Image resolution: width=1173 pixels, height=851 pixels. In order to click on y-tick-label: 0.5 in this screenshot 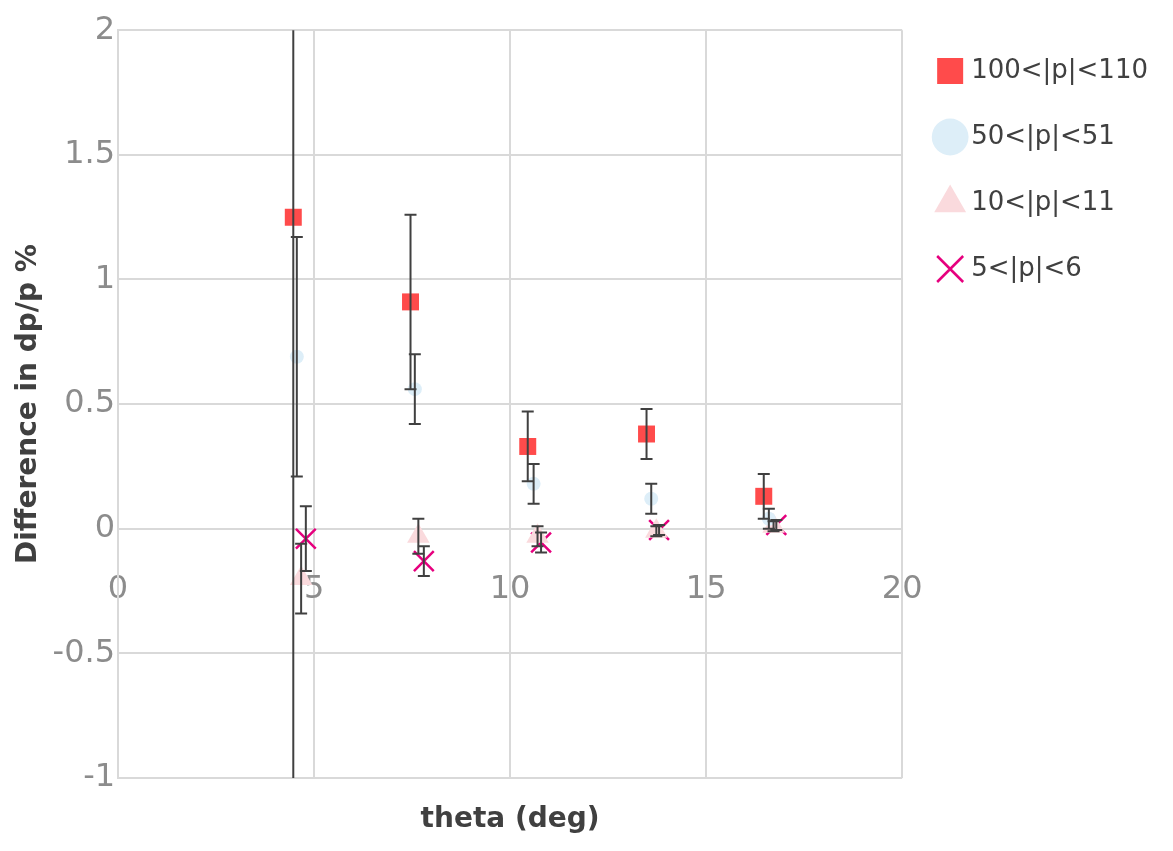, I will do `click(90, 401)`.